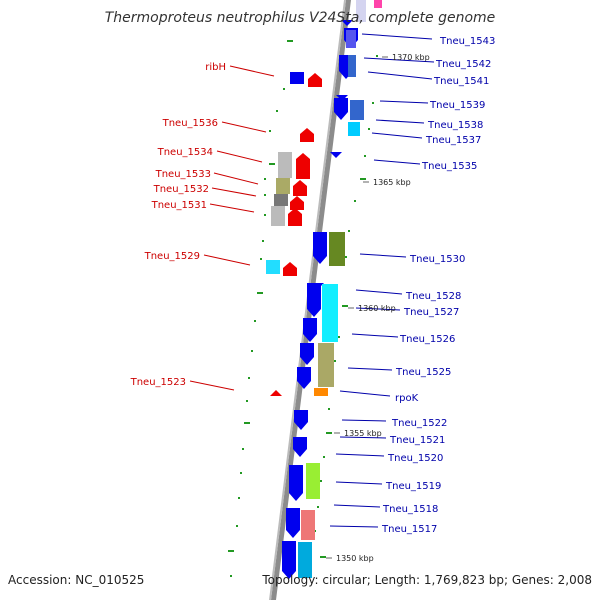 Image resolution: width=600 pixels, height=600 pixels. What do you see at coordinates (413, 486) in the screenshot?
I see `gene-label-right-16: Tneu_1519` at bounding box center [413, 486].